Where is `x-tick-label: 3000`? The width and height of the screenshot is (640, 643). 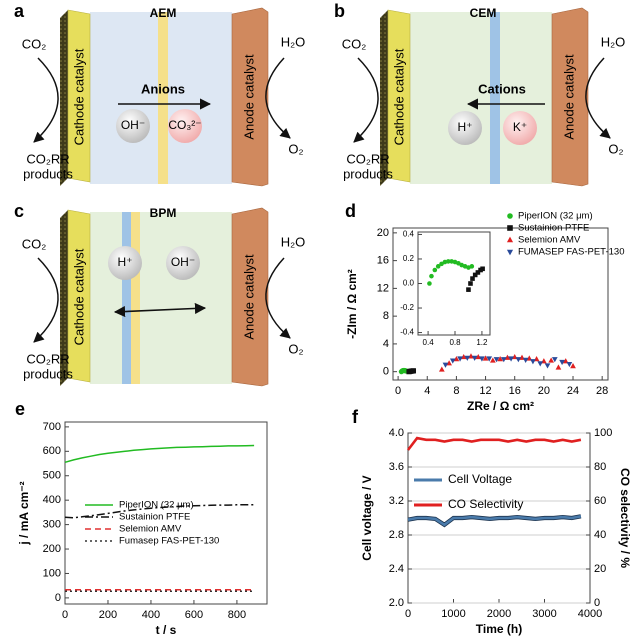 x-tick-label: 3000 is located at coordinates (544, 614).